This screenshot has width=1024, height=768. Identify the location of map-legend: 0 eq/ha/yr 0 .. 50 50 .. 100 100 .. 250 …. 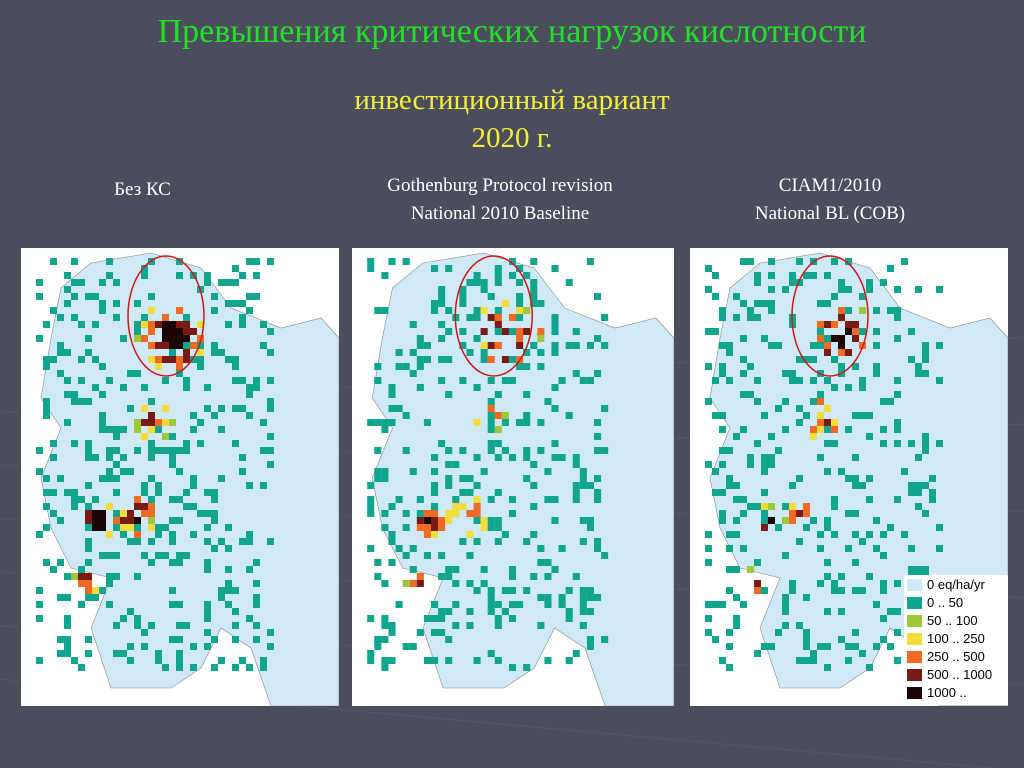
(956, 640).